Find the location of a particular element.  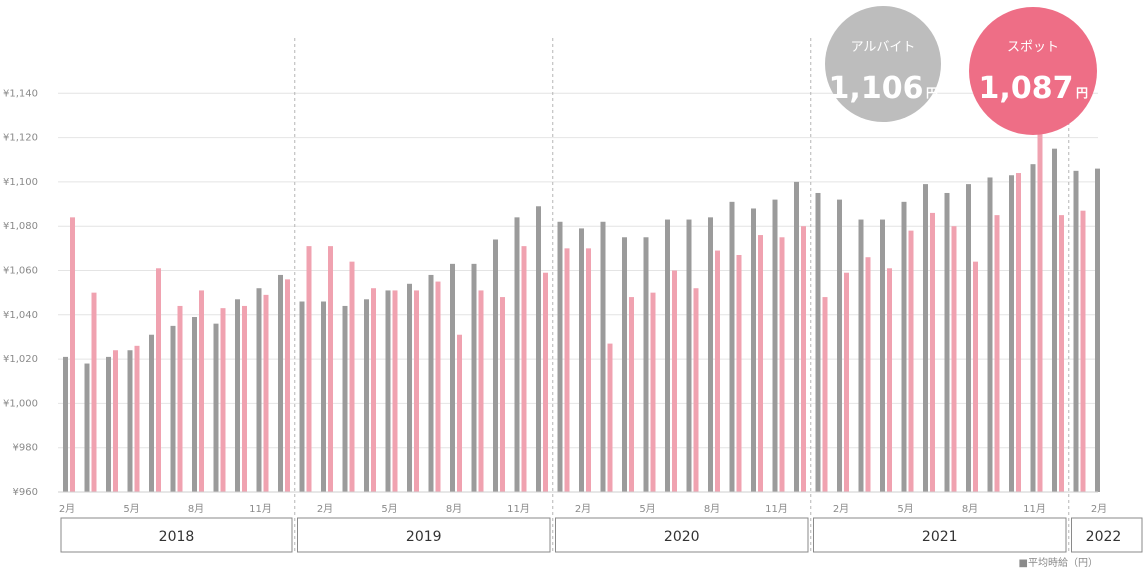

spot-bubble: スポット 1,087 円 is located at coordinates (1033, 71).